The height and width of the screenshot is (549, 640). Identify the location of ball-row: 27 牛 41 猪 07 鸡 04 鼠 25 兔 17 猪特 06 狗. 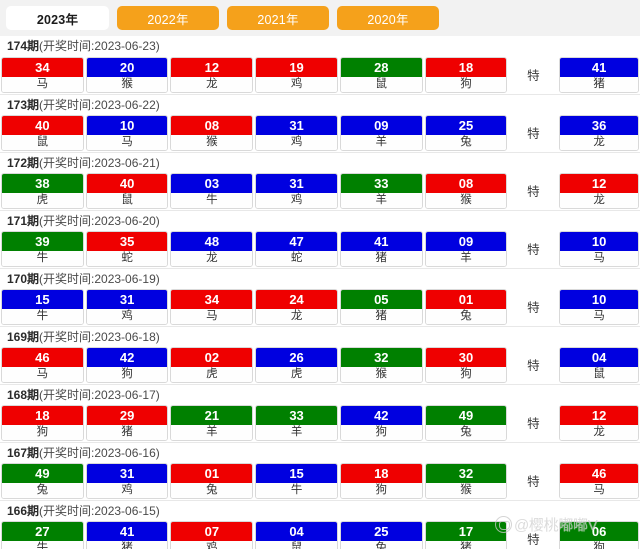
(320, 535).